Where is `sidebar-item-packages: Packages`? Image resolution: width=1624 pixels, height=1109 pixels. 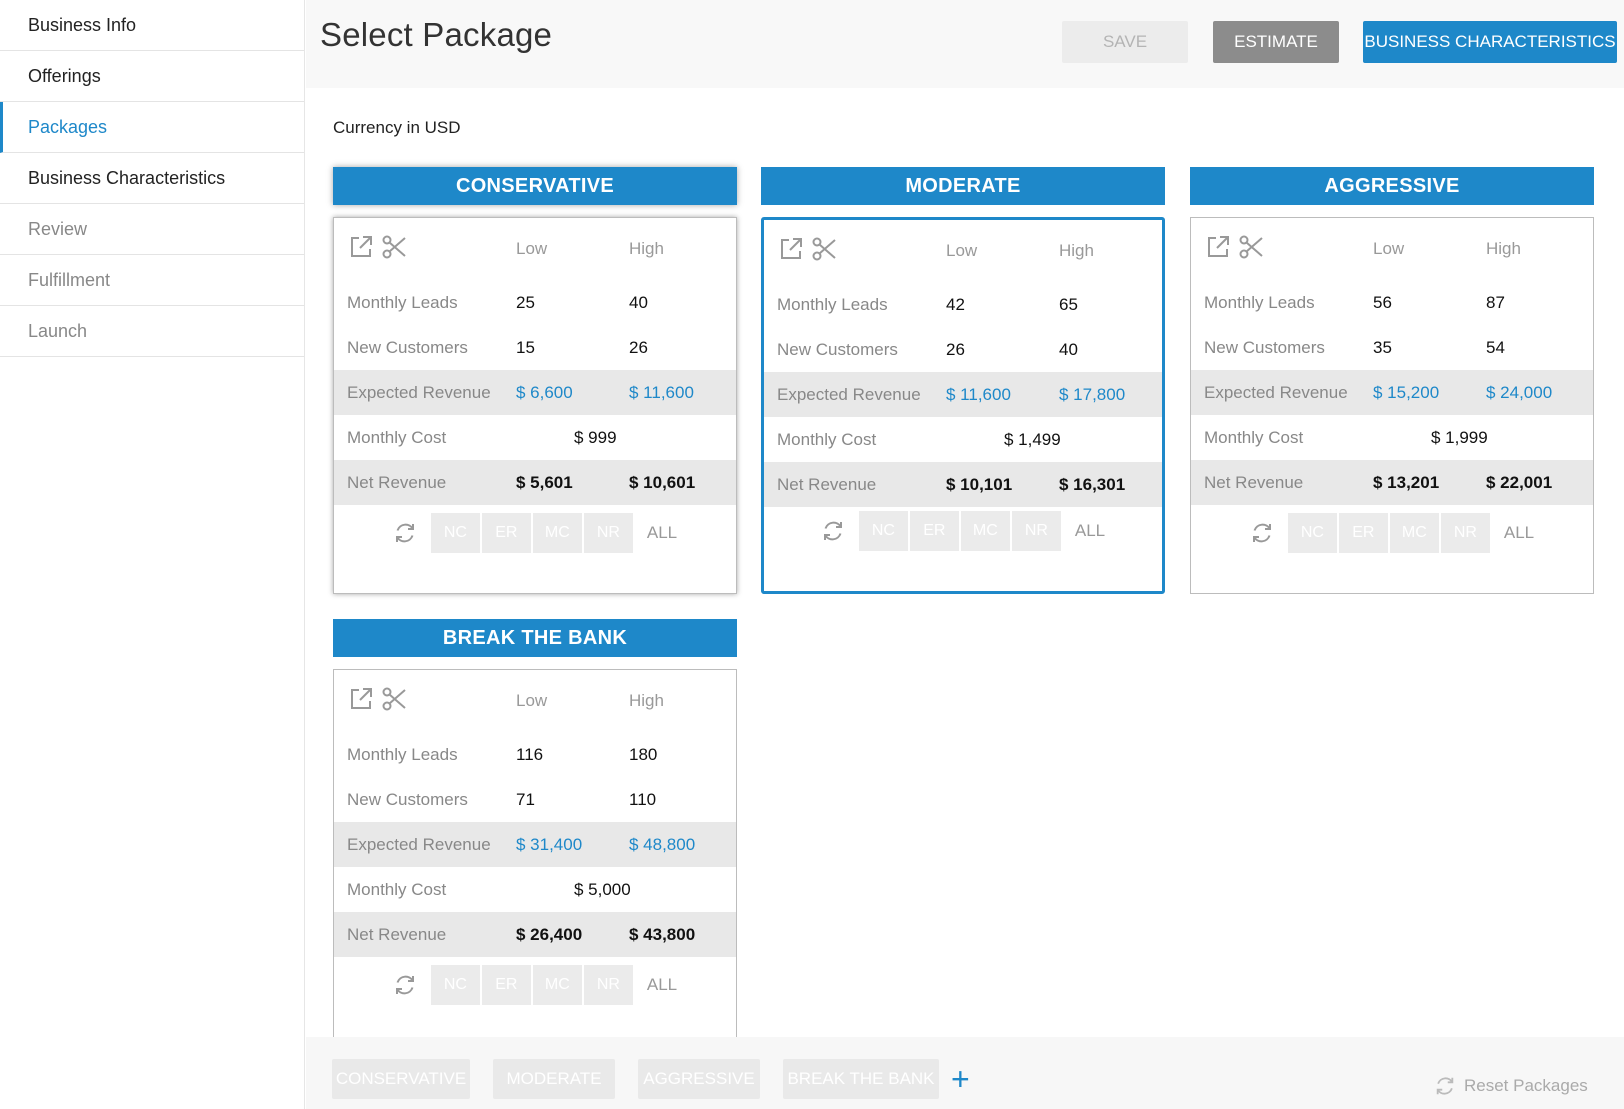
sidebar-item-packages: Packages is located at coordinates (152, 127).